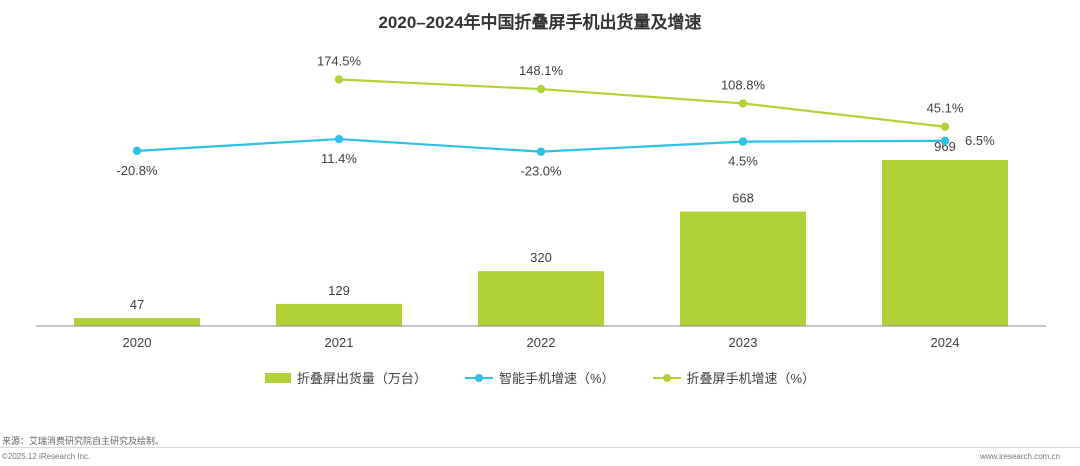  Describe the element at coordinates (339, 314) in the screenshot. I see `bar-2021` at that location.